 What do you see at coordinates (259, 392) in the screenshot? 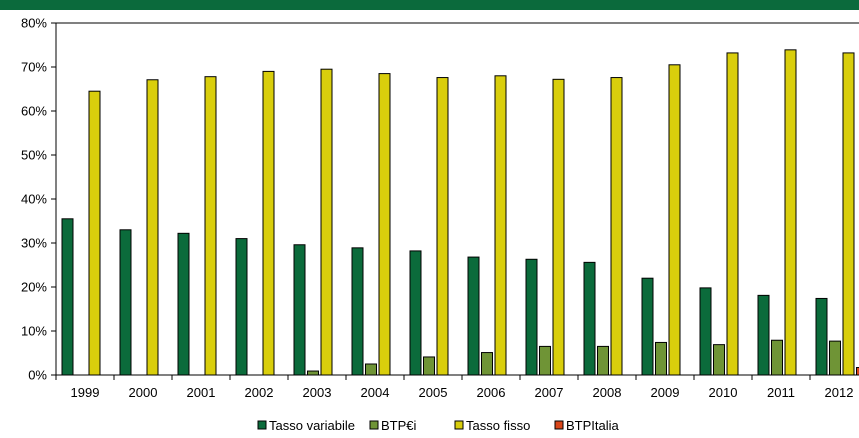
I see `x-tick-label: 2002` at bounding box center [259, 392].